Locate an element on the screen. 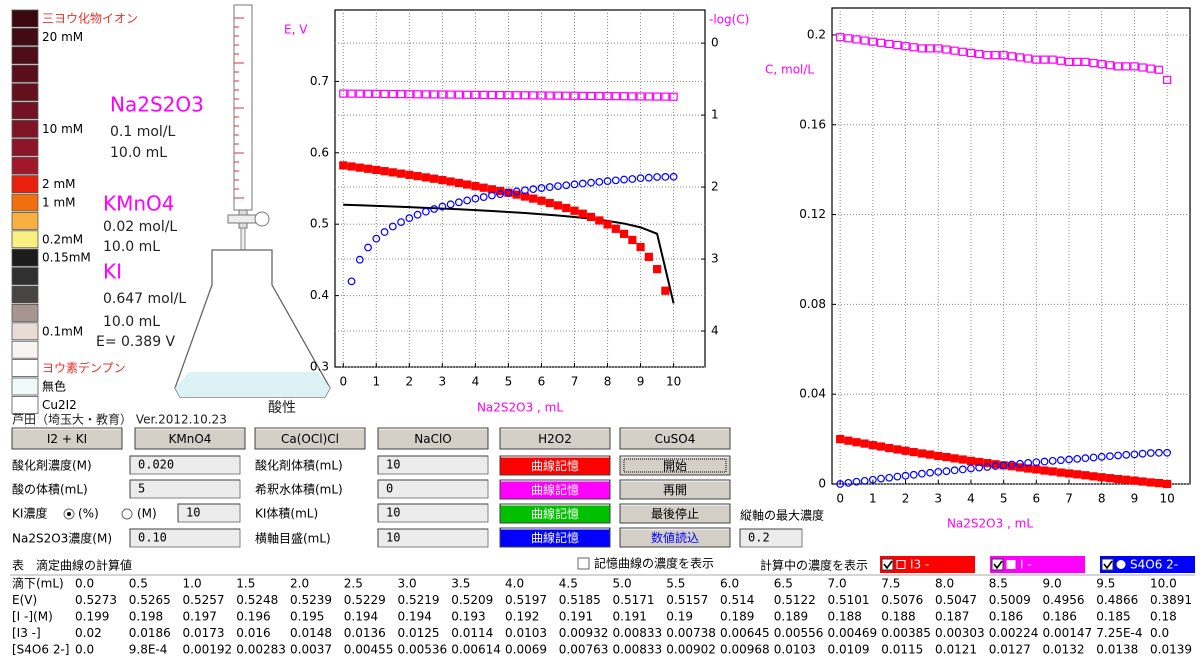  table-cell: 7.25E-4 is located at coordinates (1119, 633).